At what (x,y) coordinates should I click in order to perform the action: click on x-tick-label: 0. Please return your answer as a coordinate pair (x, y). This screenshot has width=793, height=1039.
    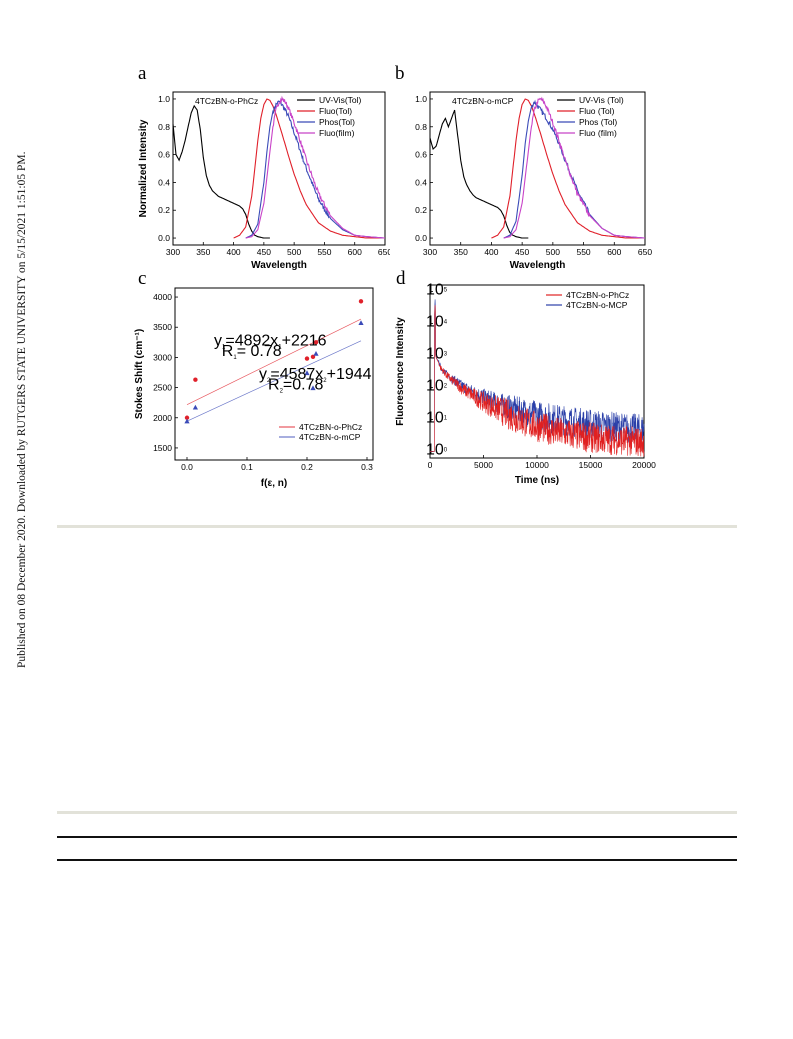
    Looking at the image, I should click on (430, 465).